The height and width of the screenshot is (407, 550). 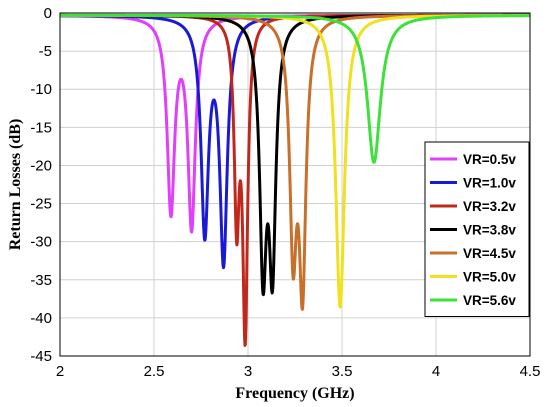 I want to click on legend-entry: VR=3.8v, so click(x=489, y=230).